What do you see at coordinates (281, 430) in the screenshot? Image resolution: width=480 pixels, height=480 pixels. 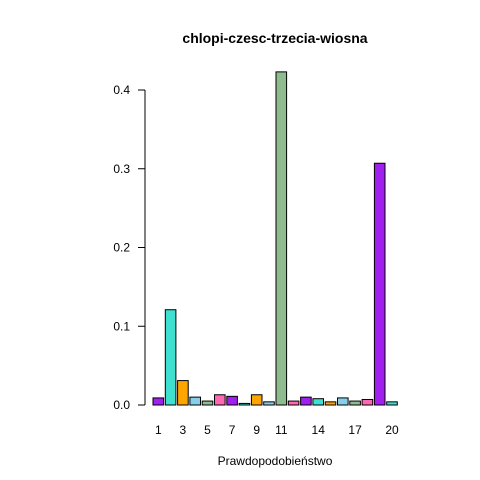 I see `x-tick-label: 11` at bounding box center [281, 430].